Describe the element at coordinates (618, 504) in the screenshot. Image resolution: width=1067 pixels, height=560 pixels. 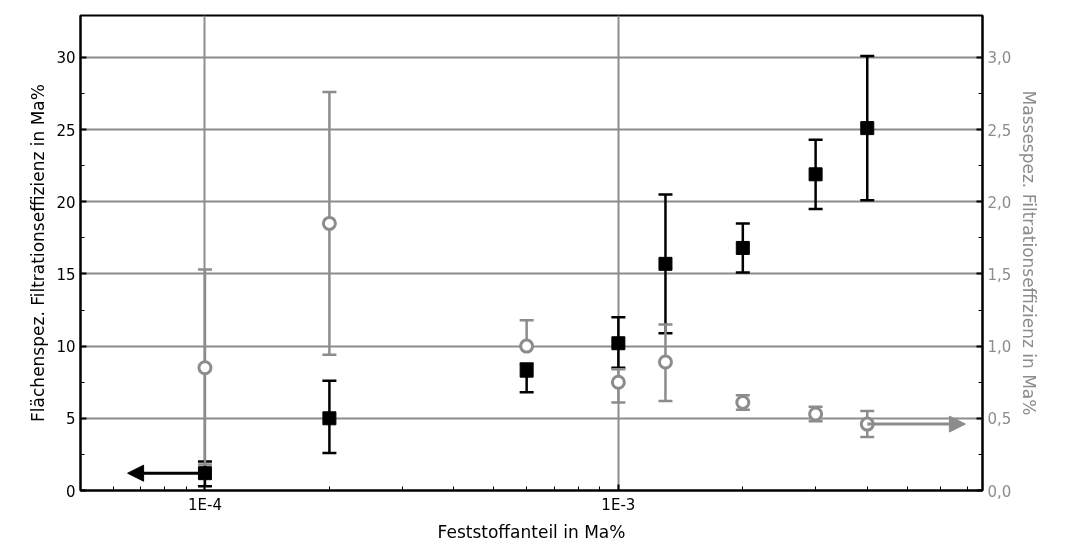
I see `x-tick-label: 1E-3` at that location.